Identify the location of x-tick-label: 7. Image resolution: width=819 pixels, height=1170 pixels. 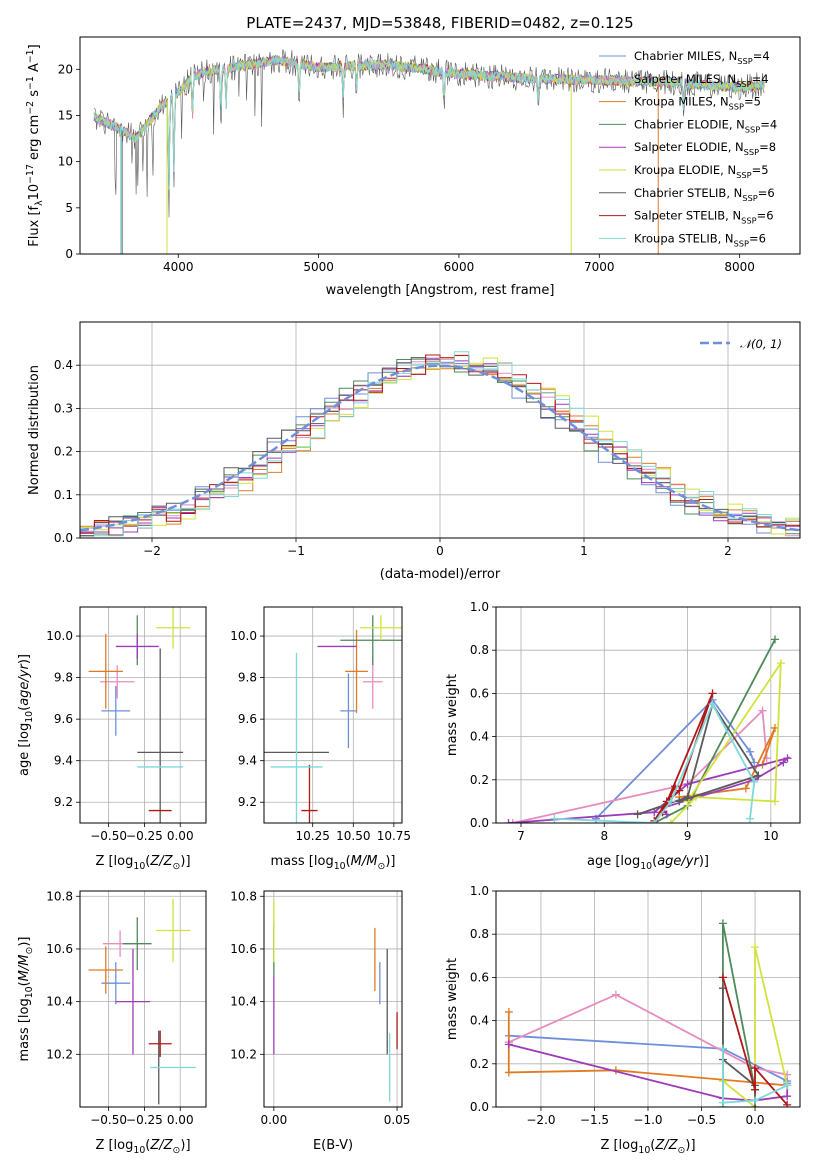
(521, 836).